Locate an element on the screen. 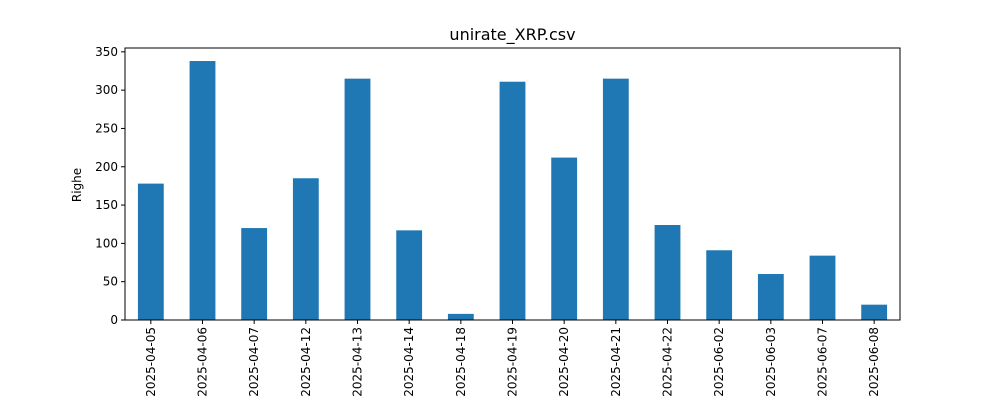 This screenshot has height=400, width=1000. y-tick-label: 100 is located at coordinates (106, 243).